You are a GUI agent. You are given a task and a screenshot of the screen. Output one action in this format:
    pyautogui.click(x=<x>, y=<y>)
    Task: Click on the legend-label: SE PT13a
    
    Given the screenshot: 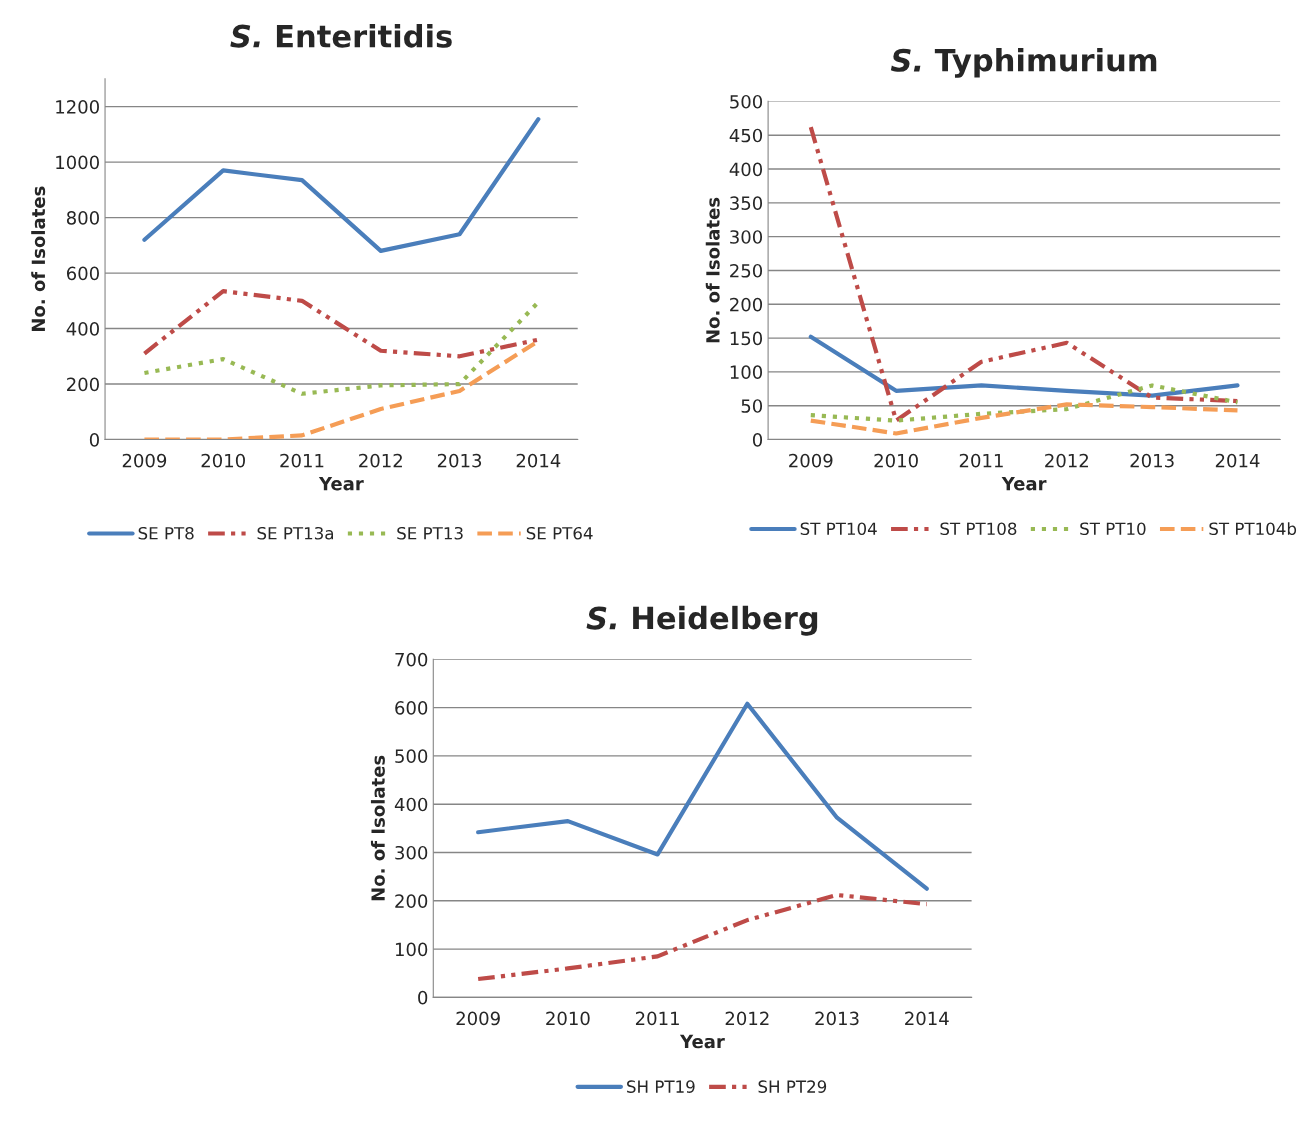 What is the action you would take?
    pyautogui.click(x=295, y=533)
    